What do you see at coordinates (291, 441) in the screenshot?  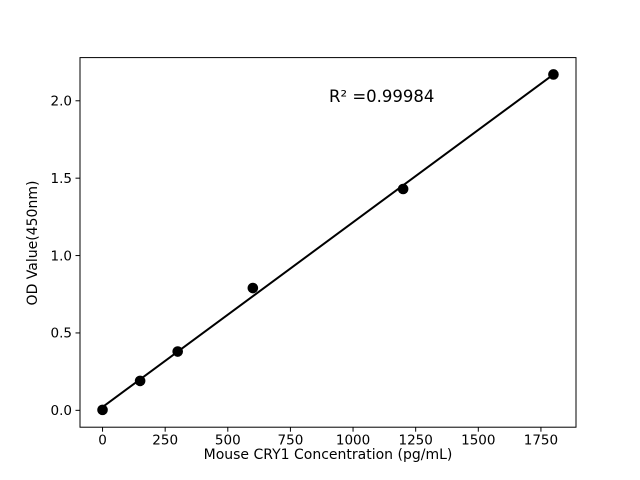 I see `x-tick-label: 750` at bounding box center [291, 441].